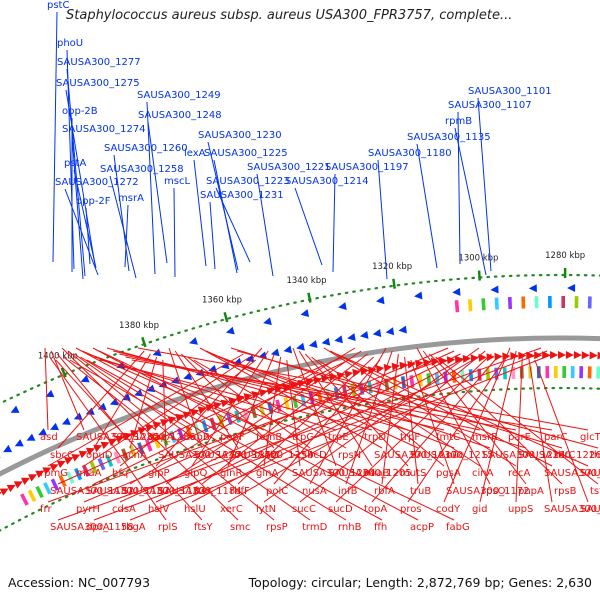 Image resolution: width=600 pixels, height=600 pixels. What do you see at coordinates (98, 527) in the screenshot?
I see `reverse-gene-label: dprA` at bounding box center [98, 527].